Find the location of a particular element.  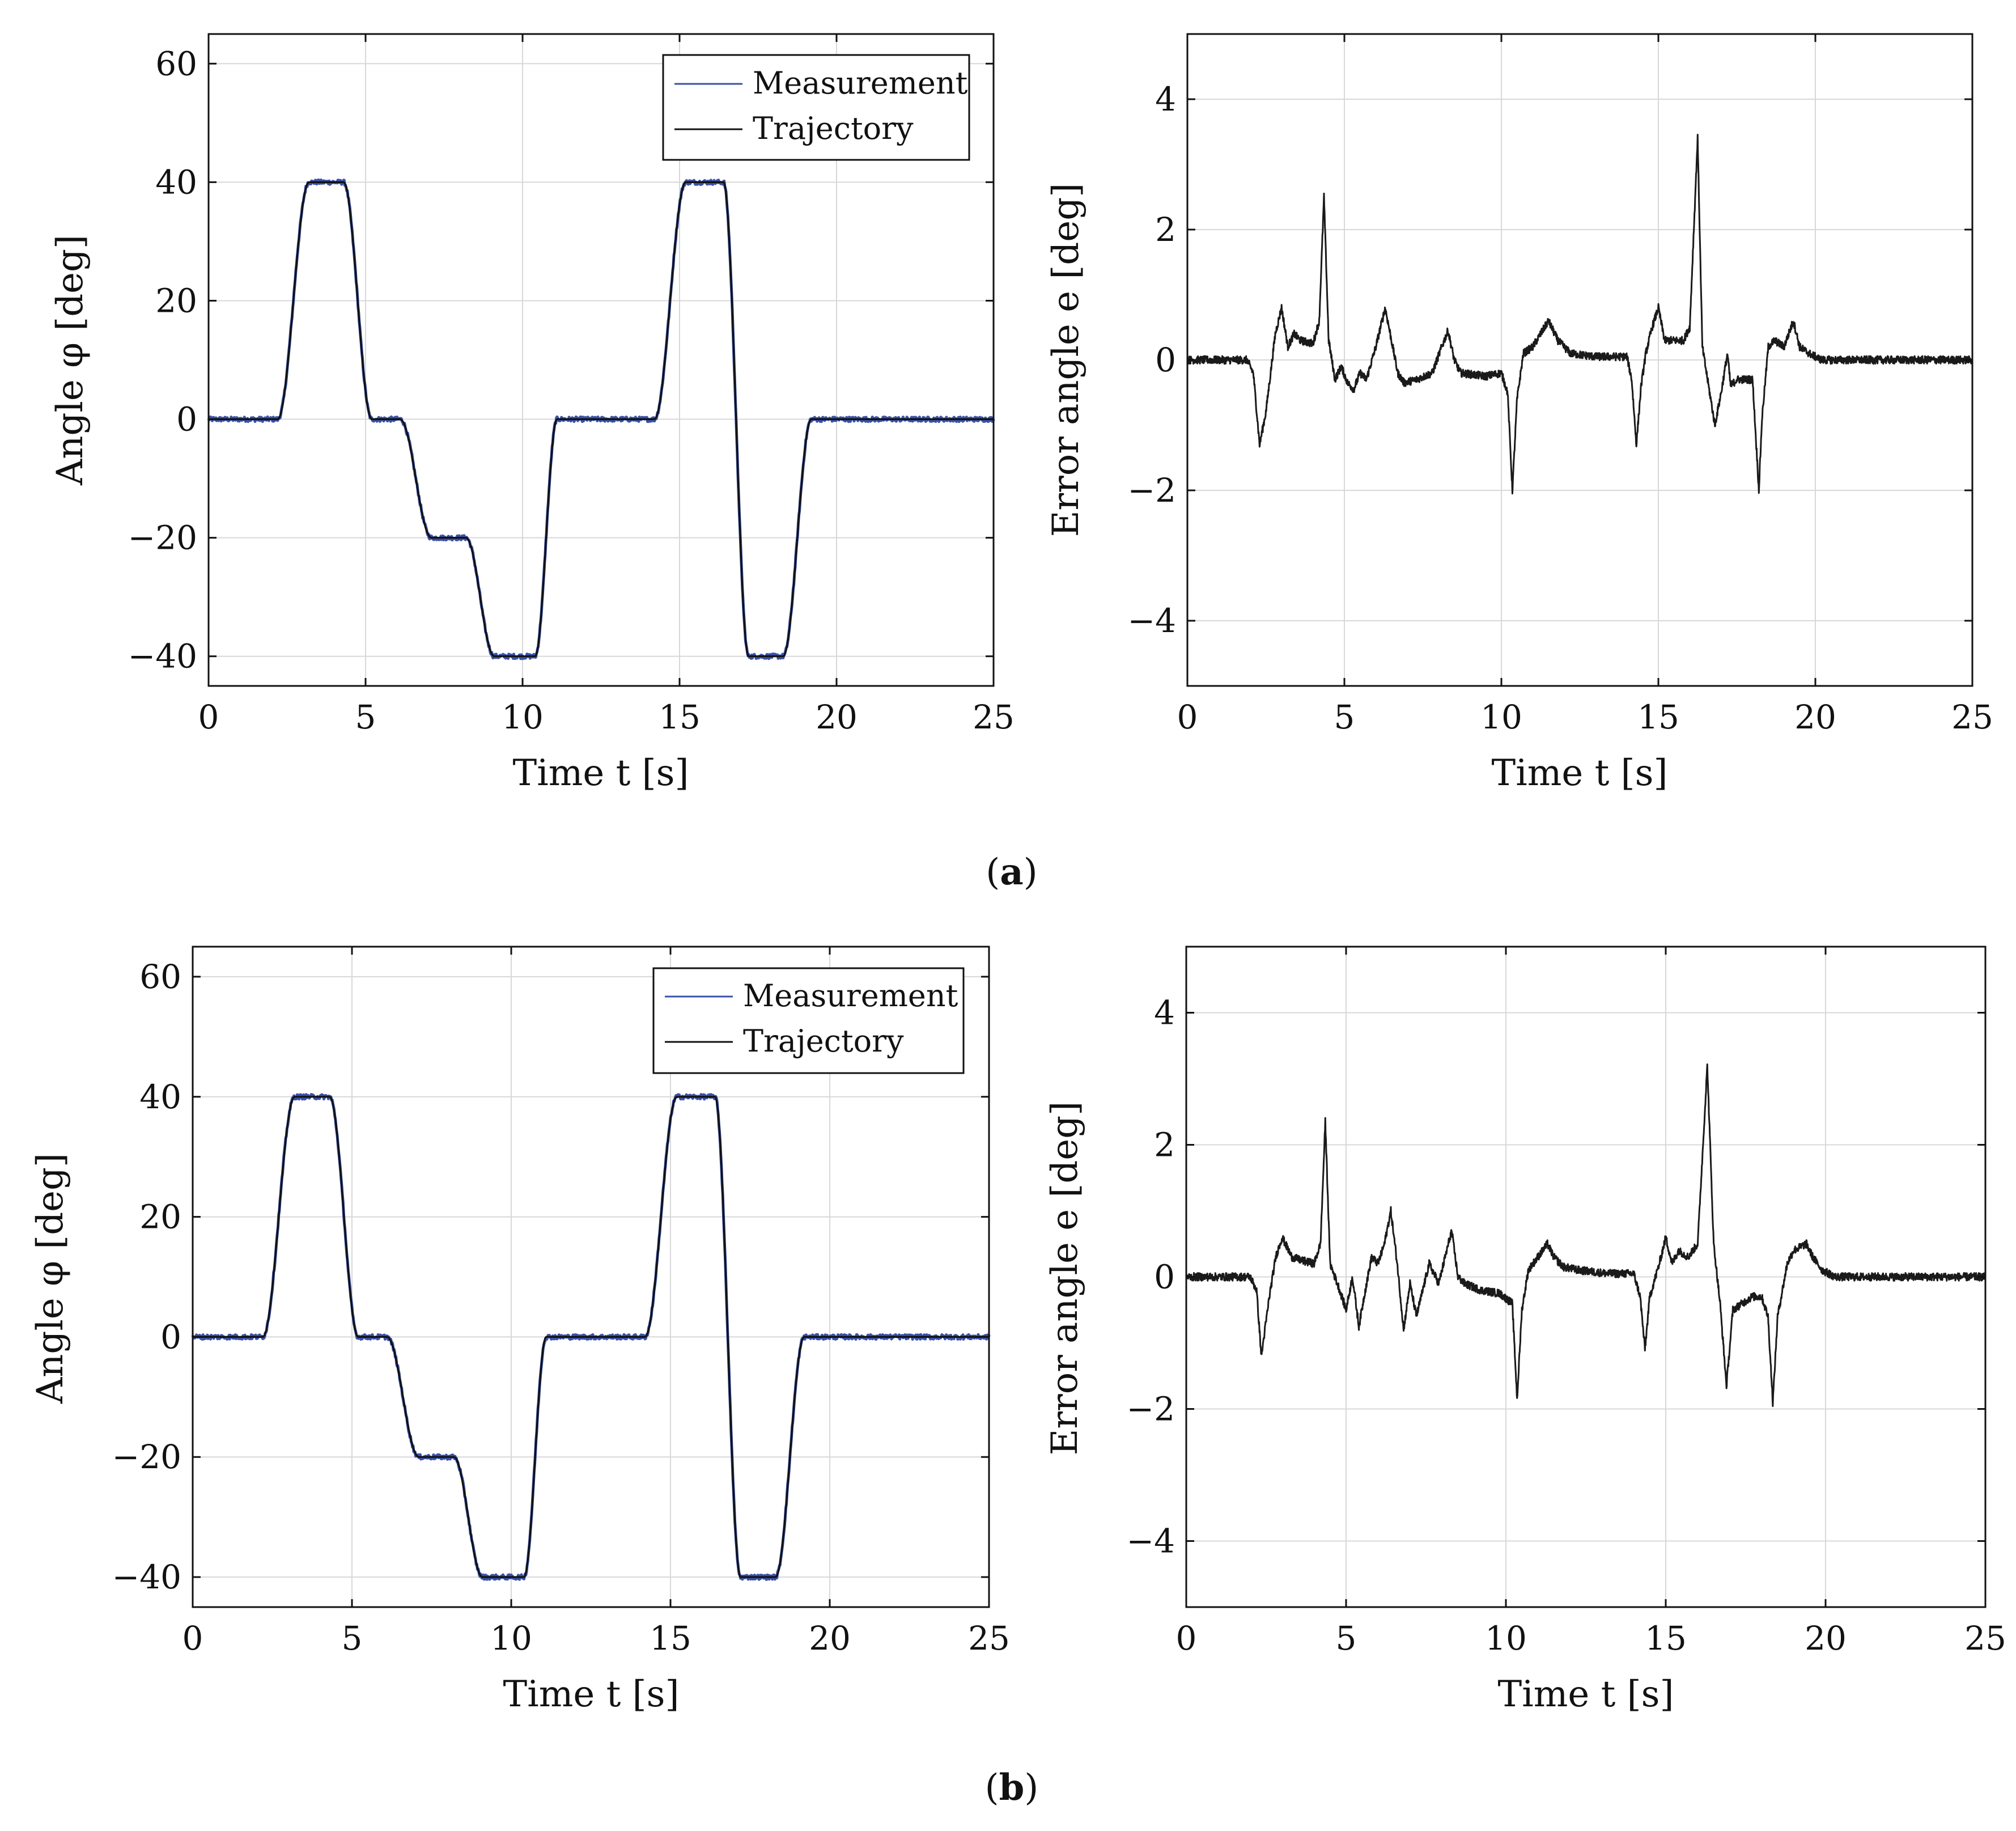

caption-b: (b) is located at coordinates (1012, 1787).